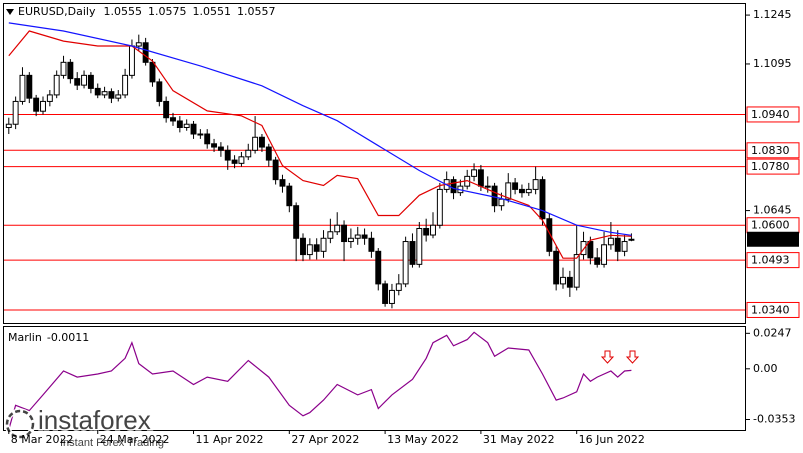 Image resolution: width=803 pixels, height=453 pixels. What do you see at coordinates (230, 439) in the screenshot?
I see `x-tick-label: 11 Apr 2022` at bounding box center [230, 439].